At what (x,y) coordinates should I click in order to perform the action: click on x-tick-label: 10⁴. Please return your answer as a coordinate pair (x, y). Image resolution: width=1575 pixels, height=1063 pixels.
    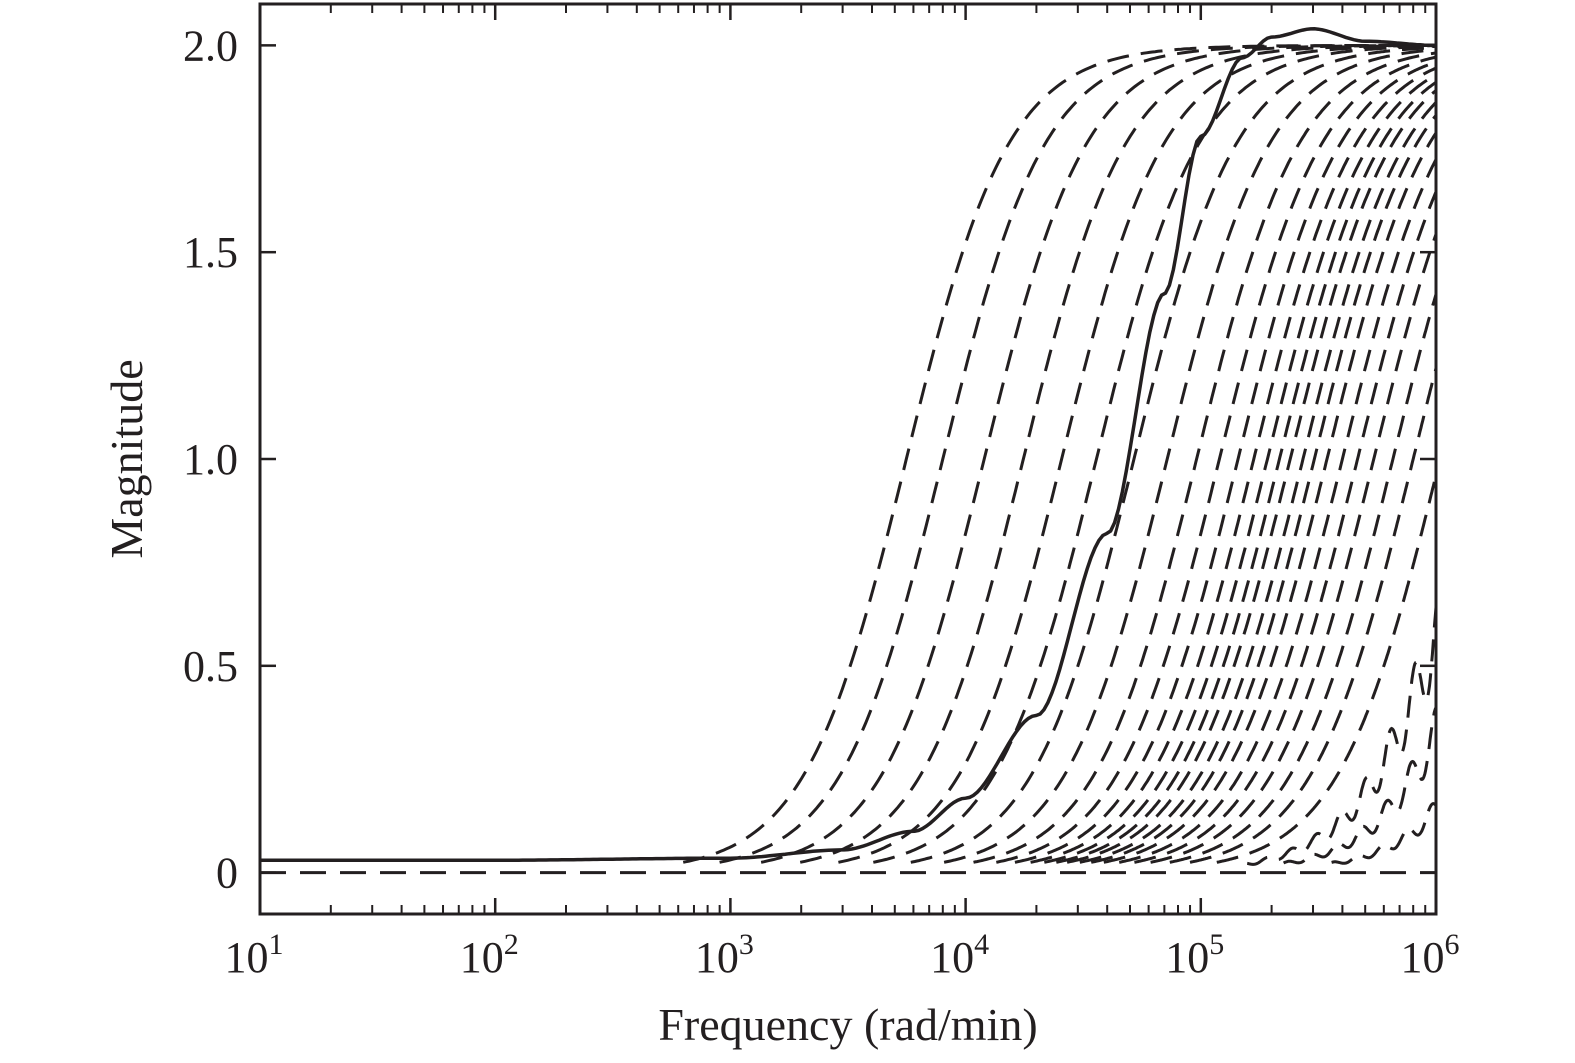
    Looking at the image, I should click on (959, 955).